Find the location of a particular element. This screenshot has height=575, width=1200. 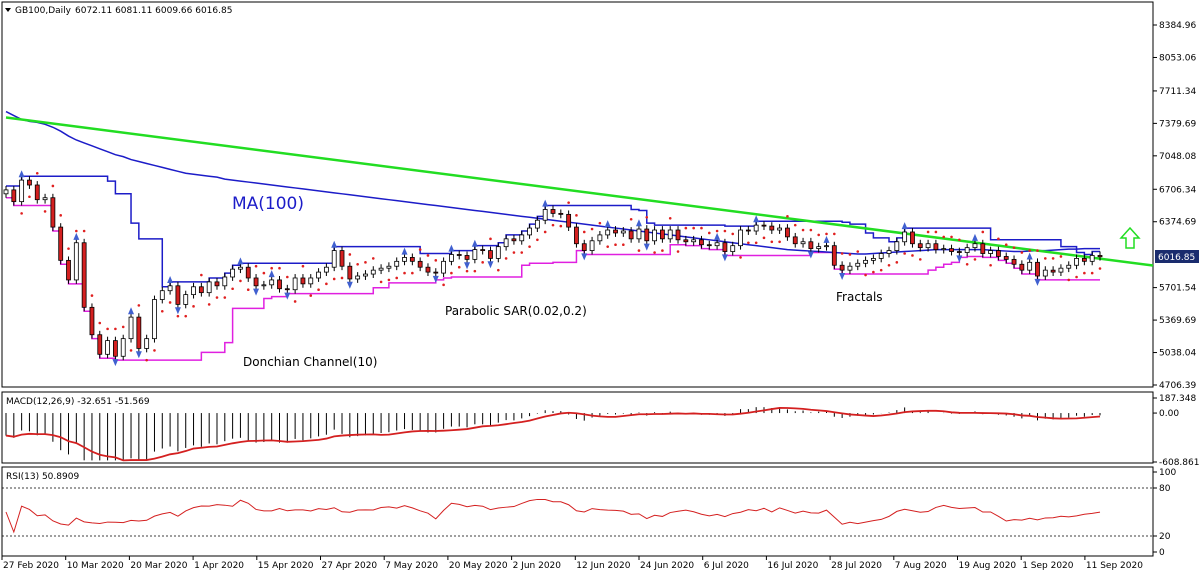

ohlc-values: 6072.11 6081.11 6009.66 6016.85 is located at coordinates (153, 11).